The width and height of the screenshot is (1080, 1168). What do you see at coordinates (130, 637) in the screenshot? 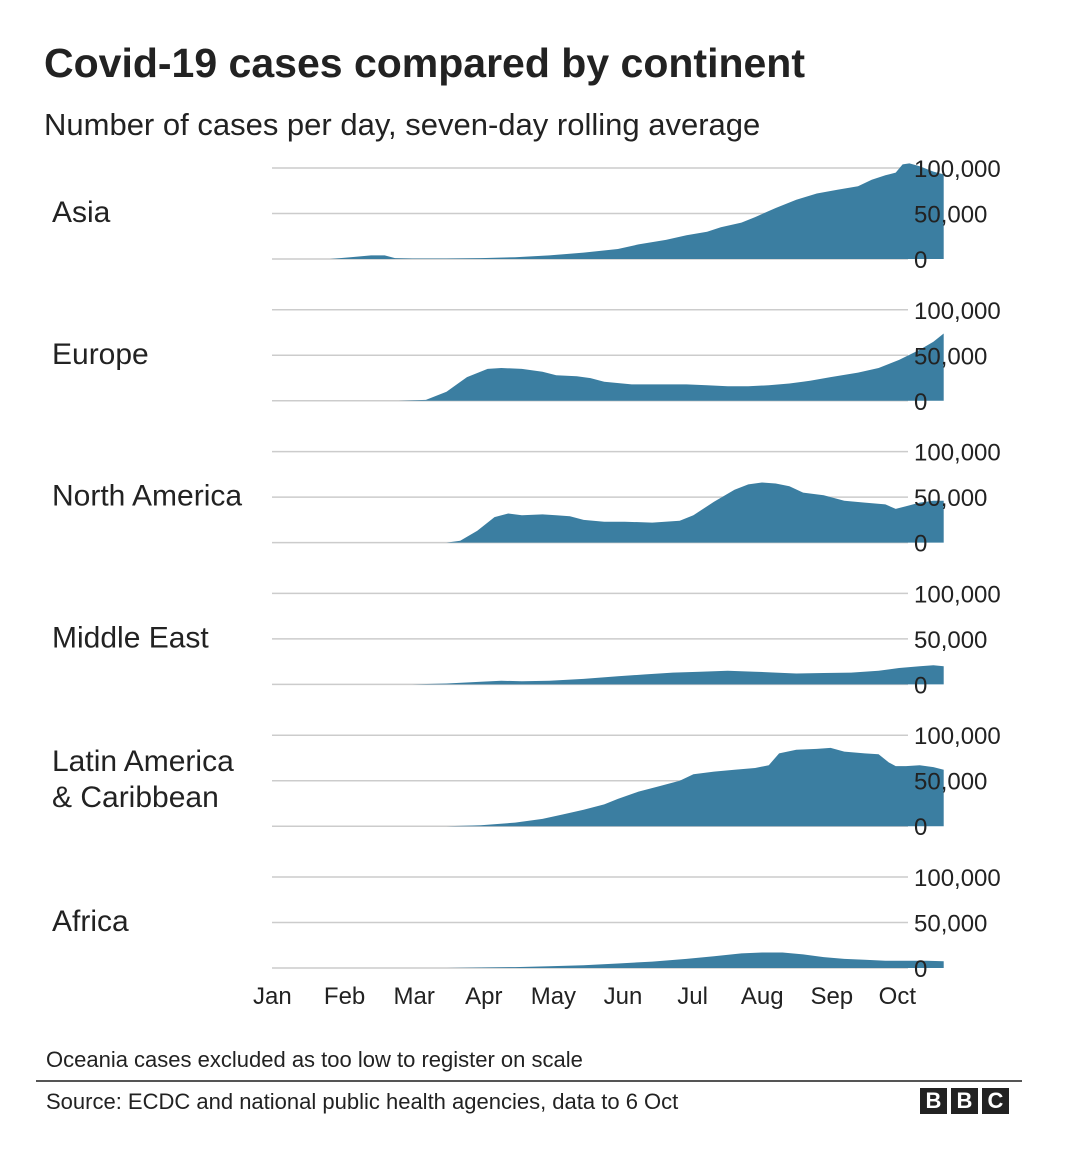
I see `facet-label-middle-east: Middle East` at bounding box center [130, 637].